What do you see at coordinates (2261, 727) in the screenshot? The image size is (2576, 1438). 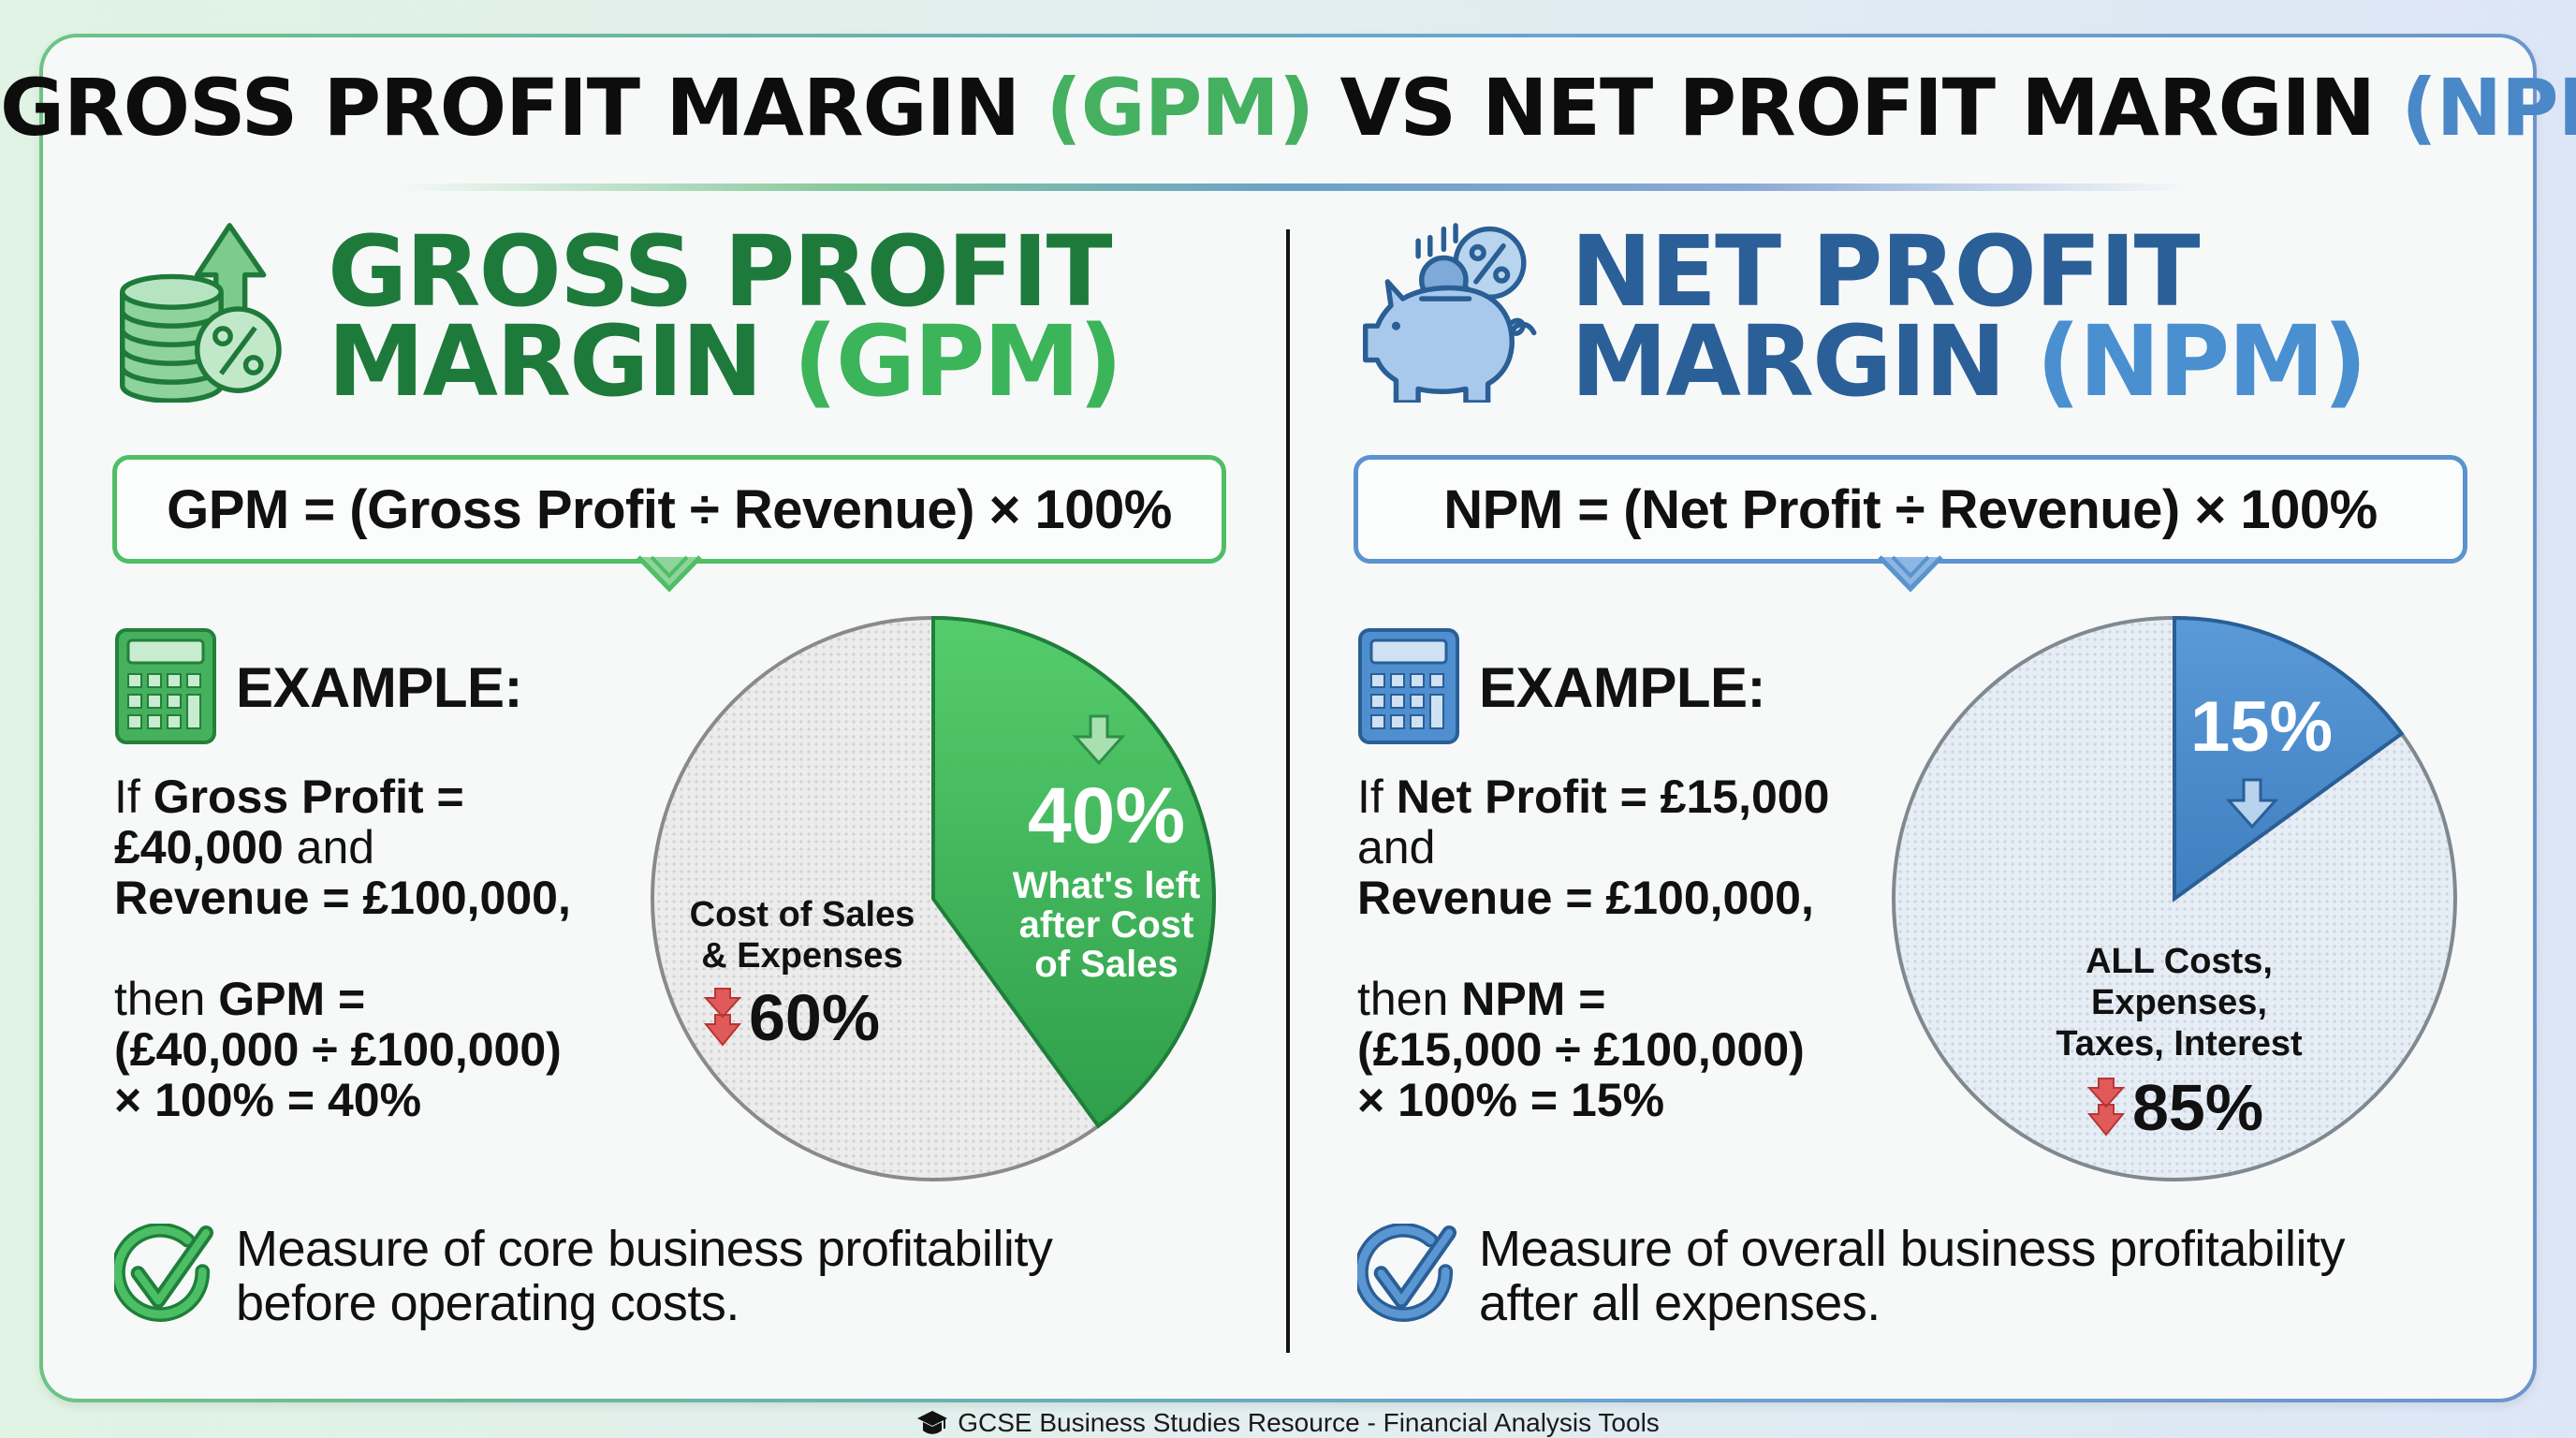 I see `npm-highlight-value: 15%` at bounding box center [2261, 727].